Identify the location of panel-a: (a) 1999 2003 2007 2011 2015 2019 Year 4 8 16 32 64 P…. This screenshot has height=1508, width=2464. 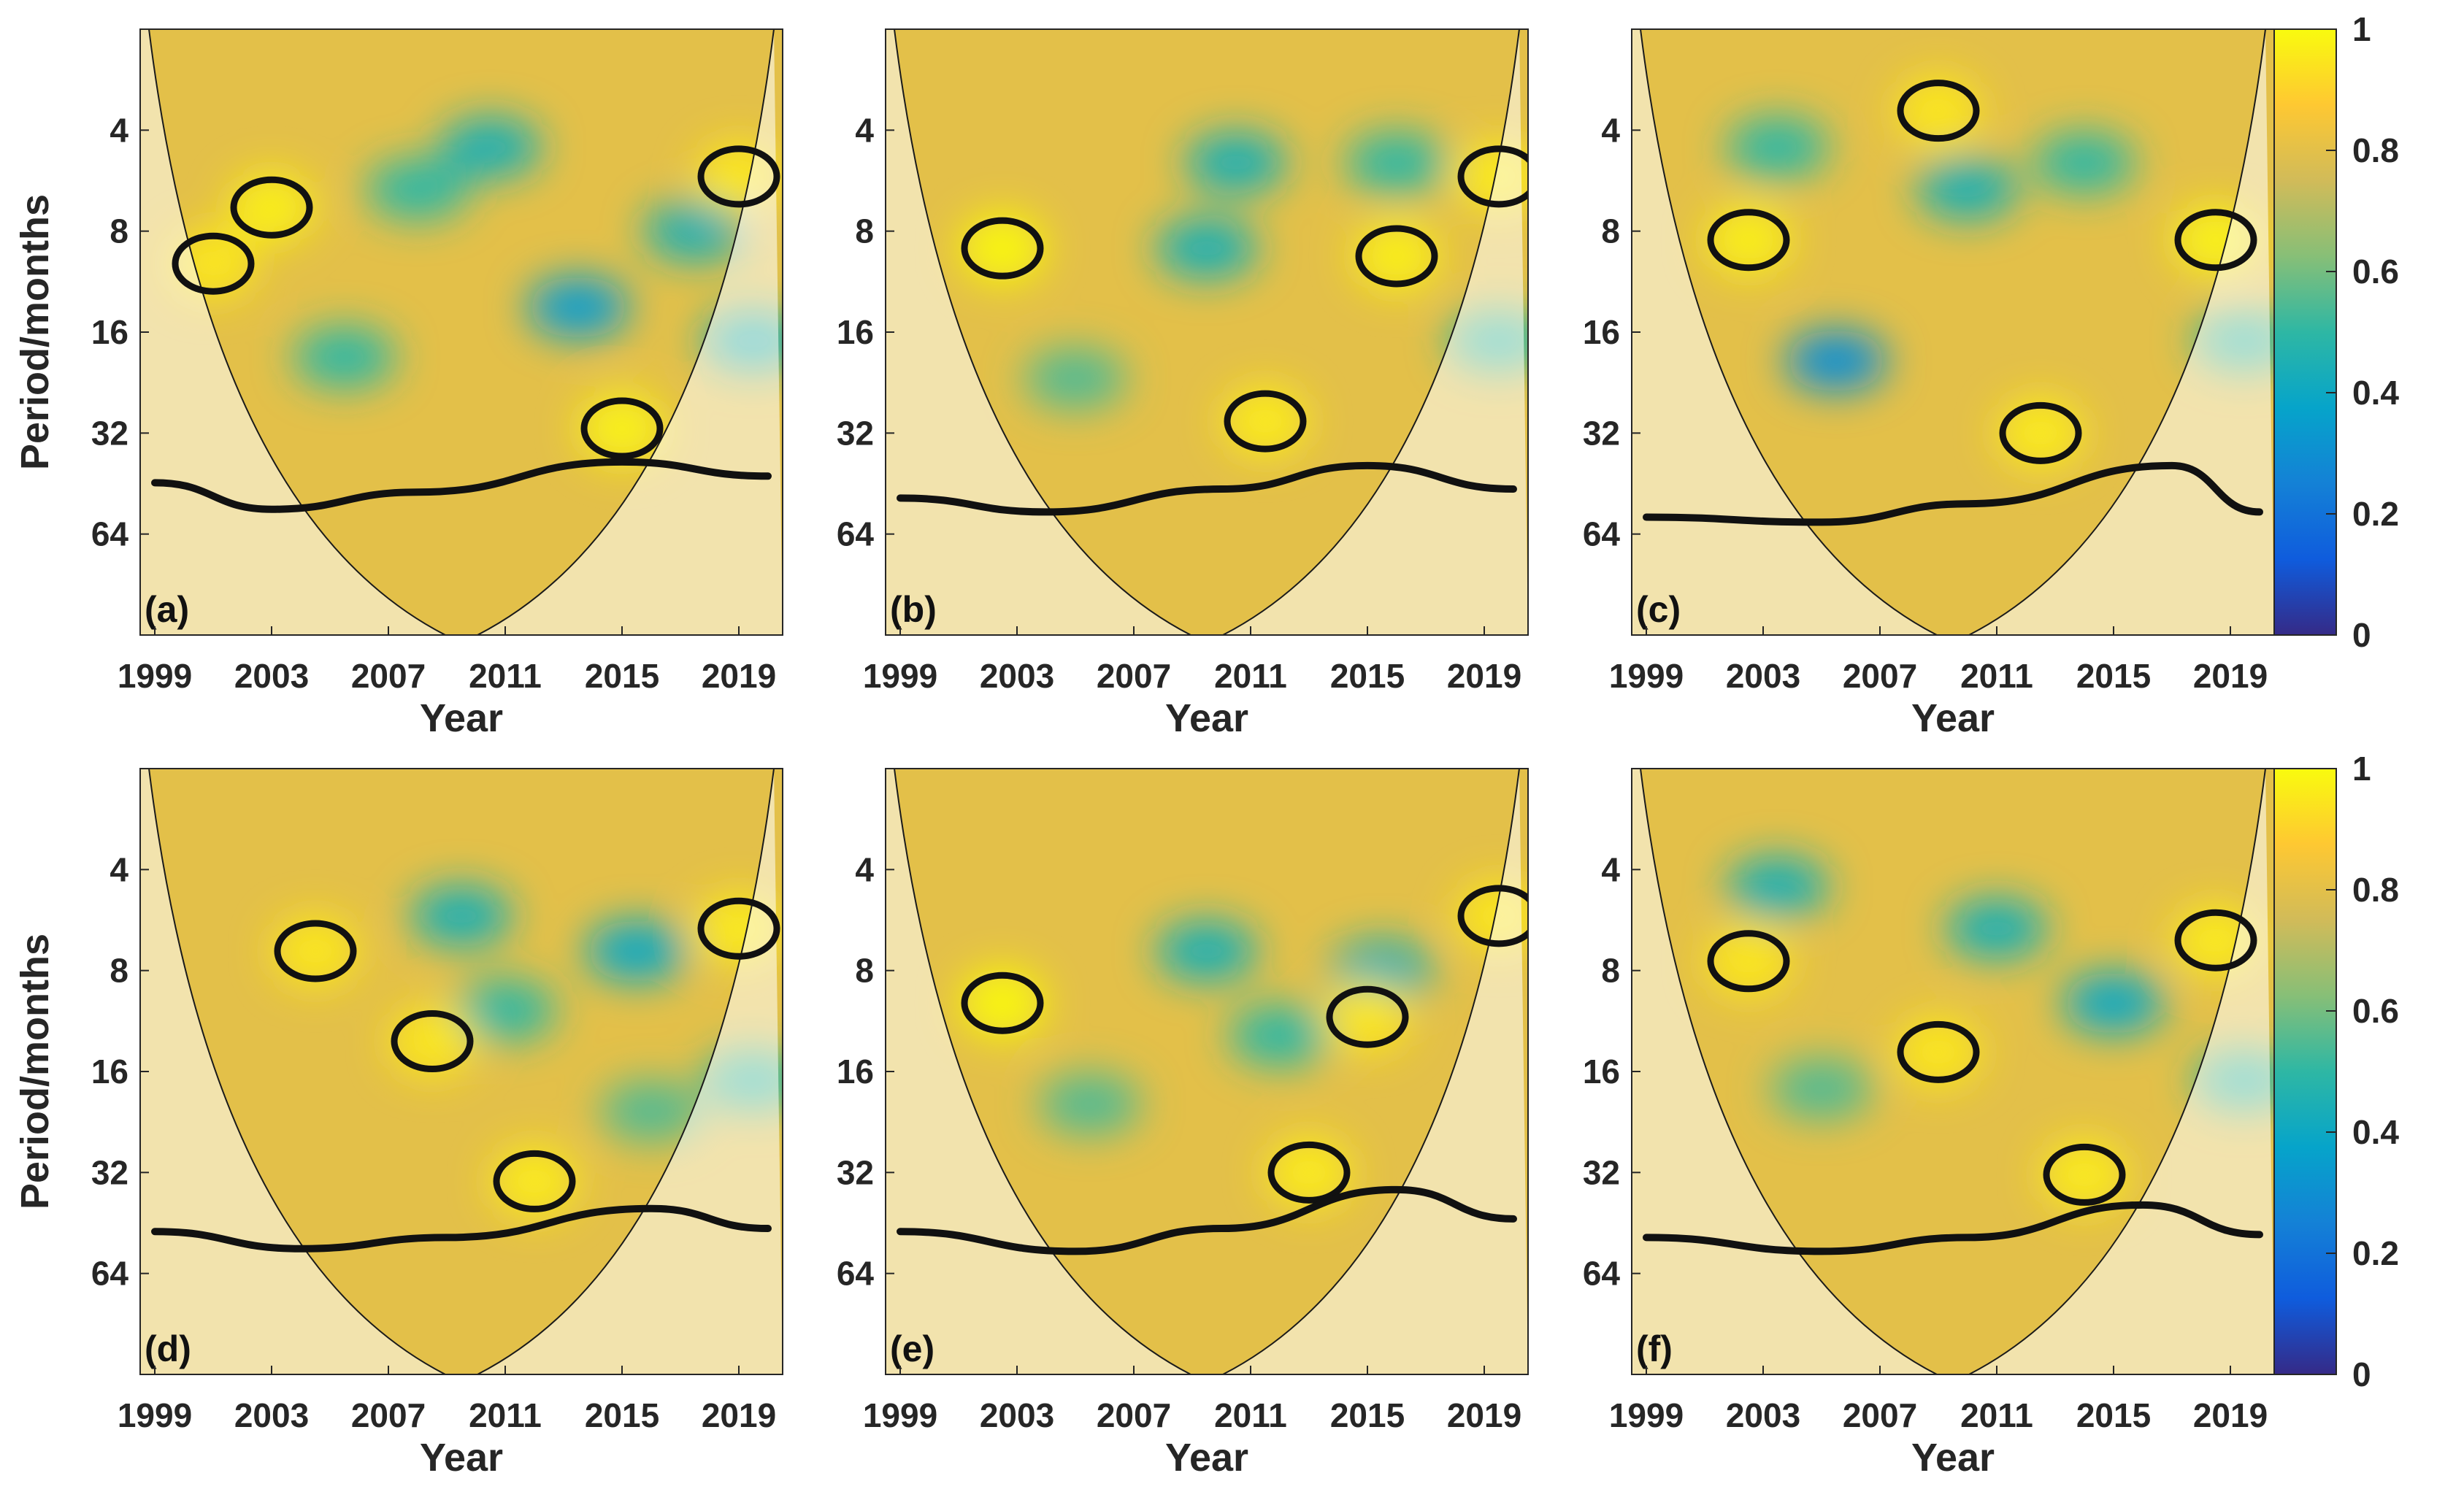
(398, 384).